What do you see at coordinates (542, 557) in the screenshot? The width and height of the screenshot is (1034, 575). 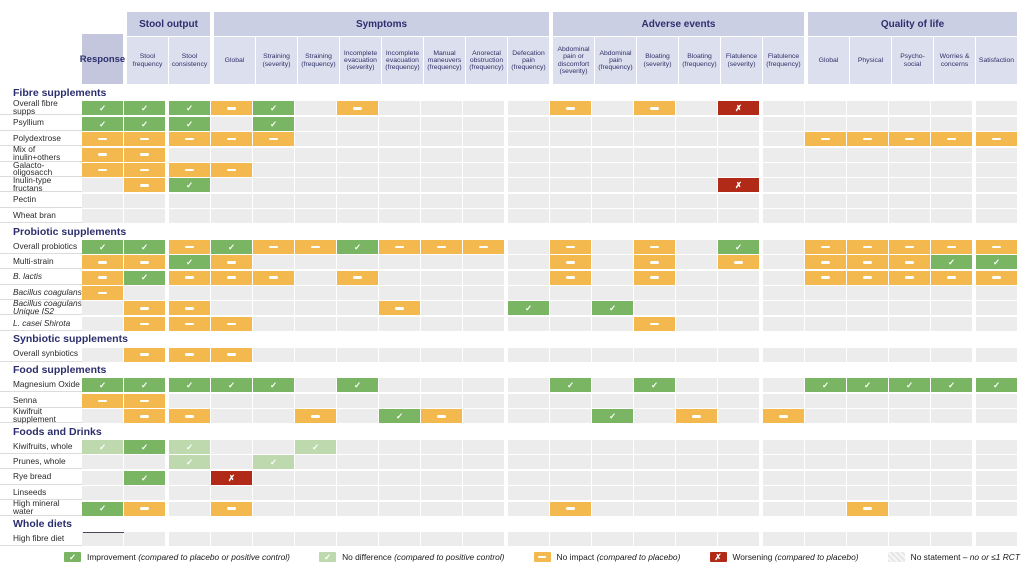 I see `no-impact-swatch-icon` at bounding box center [542, 557].